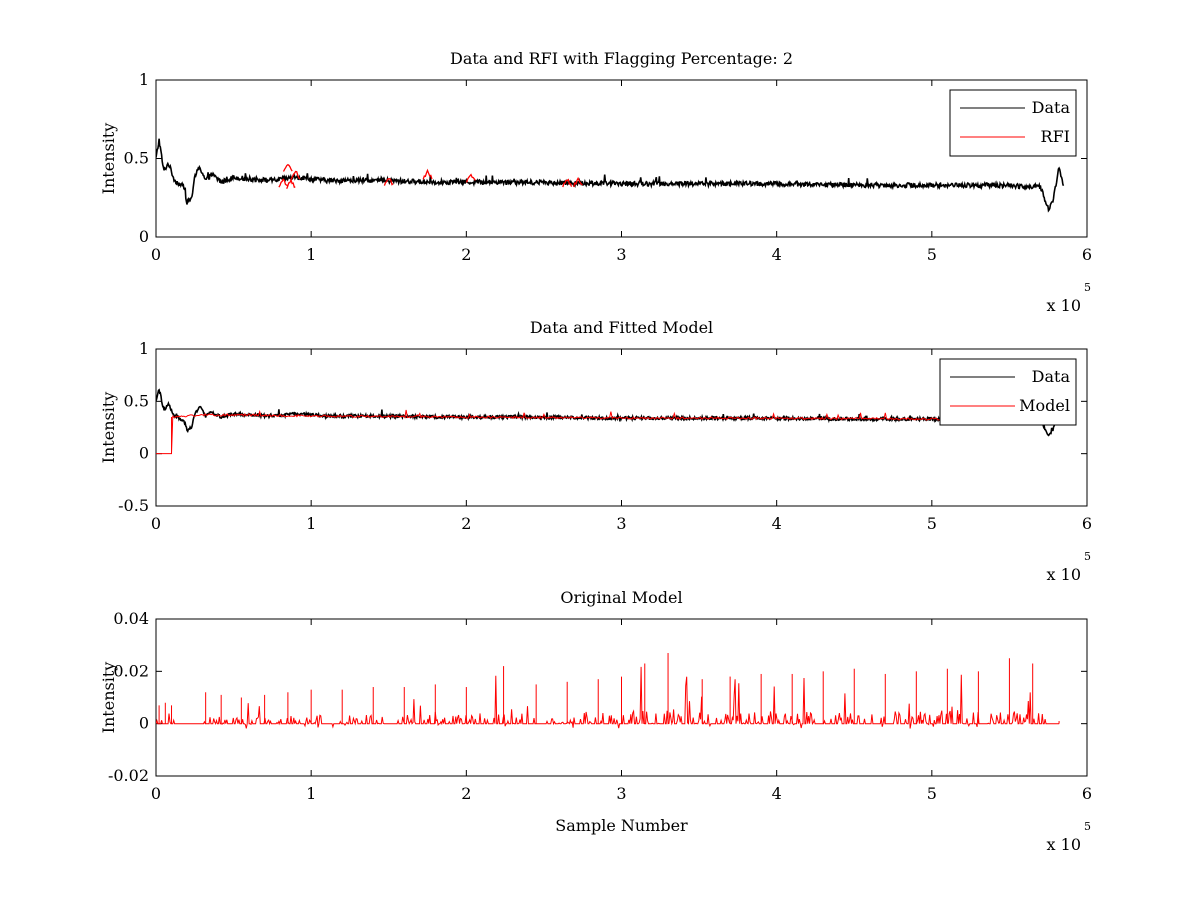  What do you see at coordinates (131, 618) in the screenshot?
I see `y-tick-label: 0.04` at bounding box center [131, 618].